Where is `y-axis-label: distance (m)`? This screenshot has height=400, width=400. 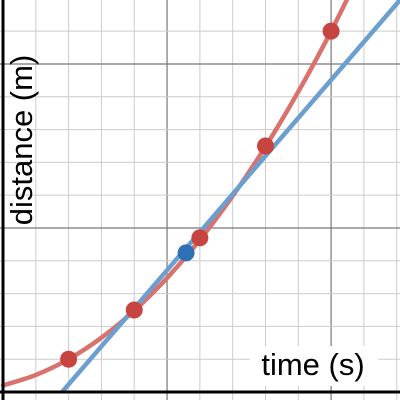
y-axis-label: distance (m) is located at coordinates (21, 140).